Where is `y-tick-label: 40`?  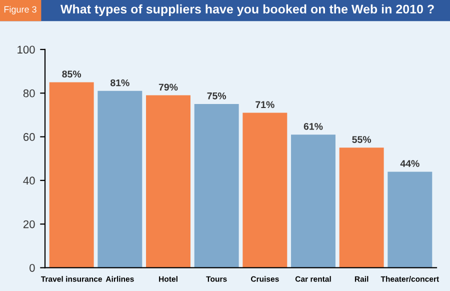 y-tick-label: 40 is located at coordinates (29, 180).